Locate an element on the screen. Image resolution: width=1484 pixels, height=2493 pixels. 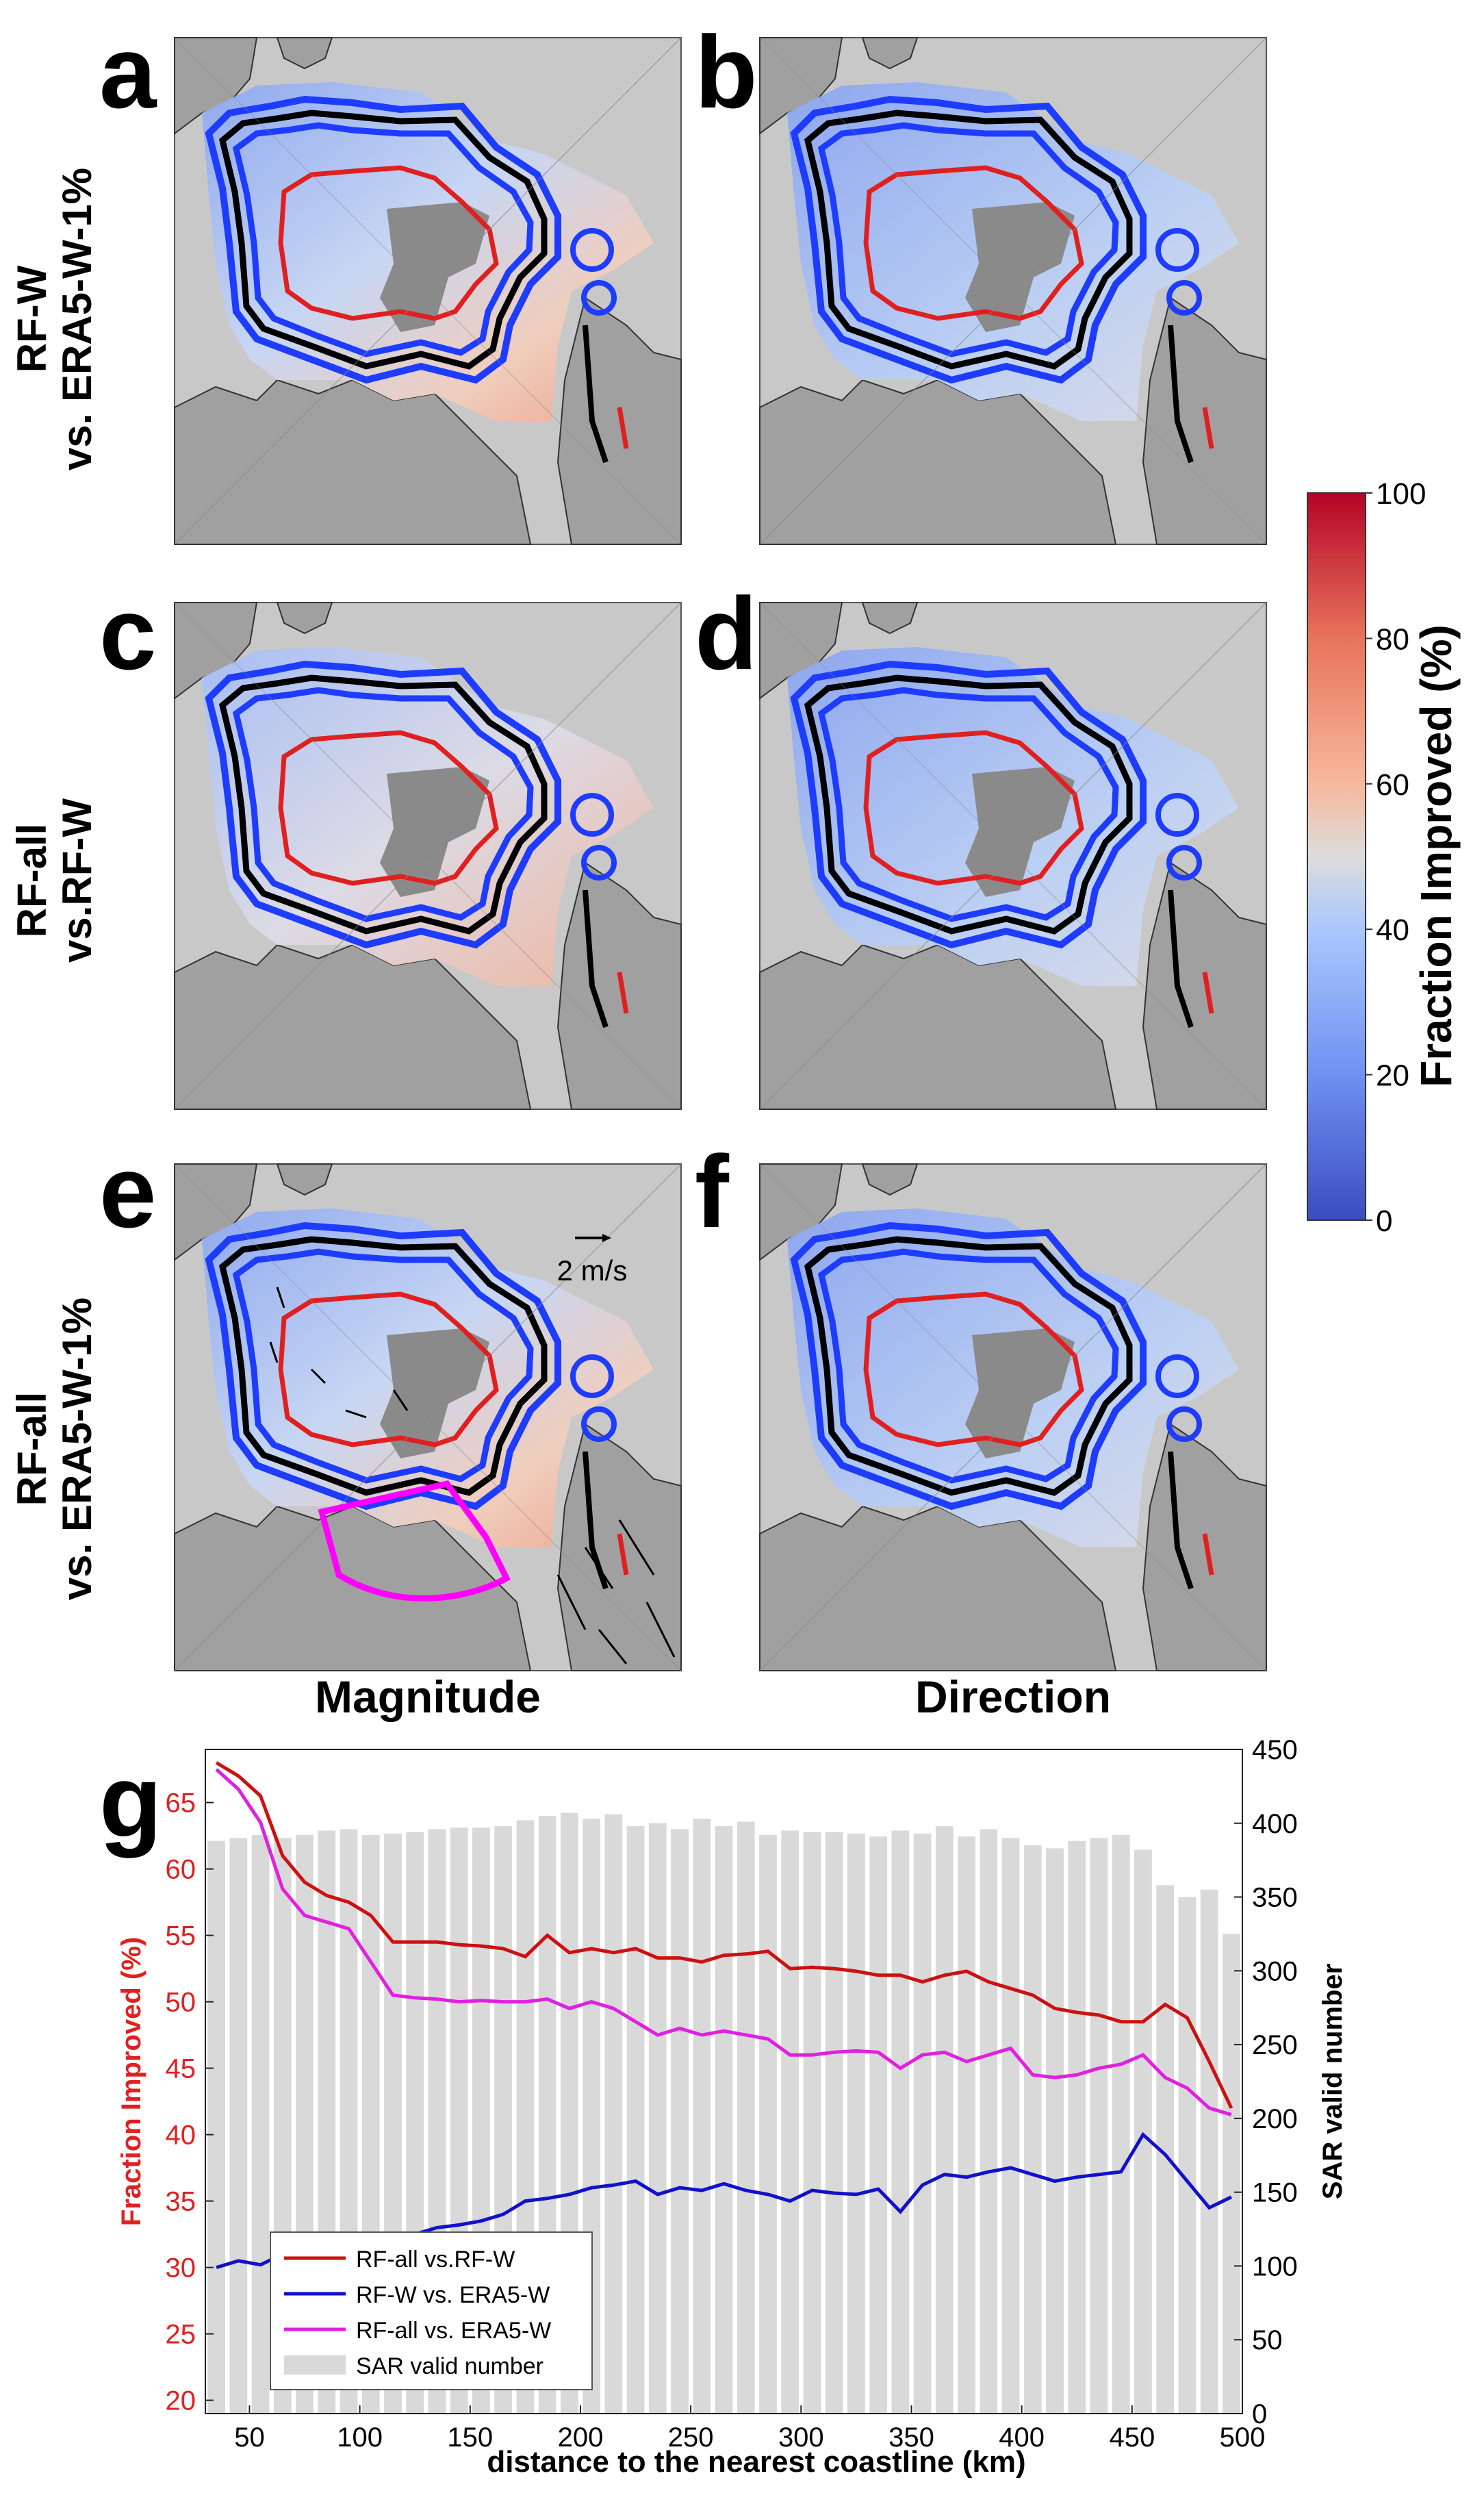
legend-label: RF-W vs. ERA5-W is located at coordinates (453, 2295).